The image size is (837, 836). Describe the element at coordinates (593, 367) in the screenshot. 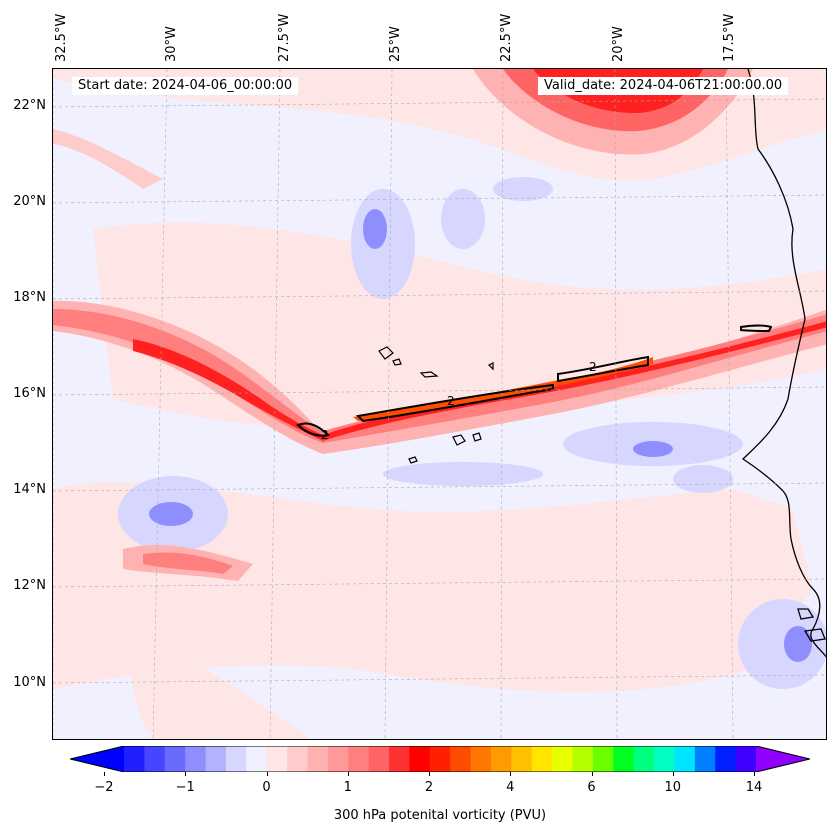

I see `contour-label-2: 2` at that location.